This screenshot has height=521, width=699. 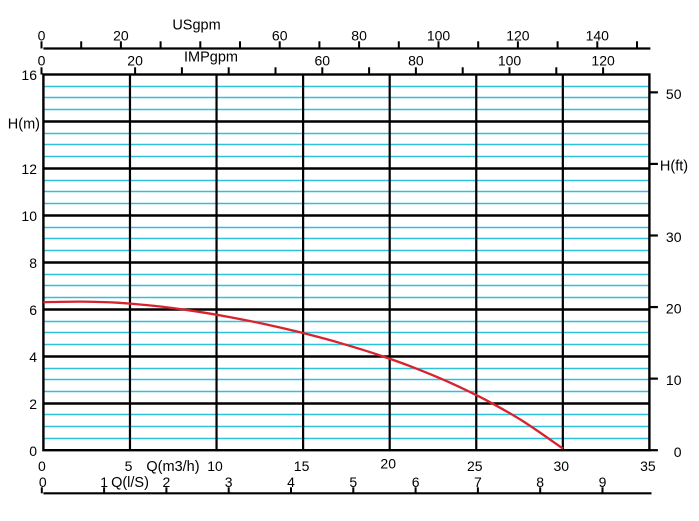 What do you see at coordinates (674, 167) in the screenshot?
I see `svg-text: H(ft)` at bounding box center [674, 167].